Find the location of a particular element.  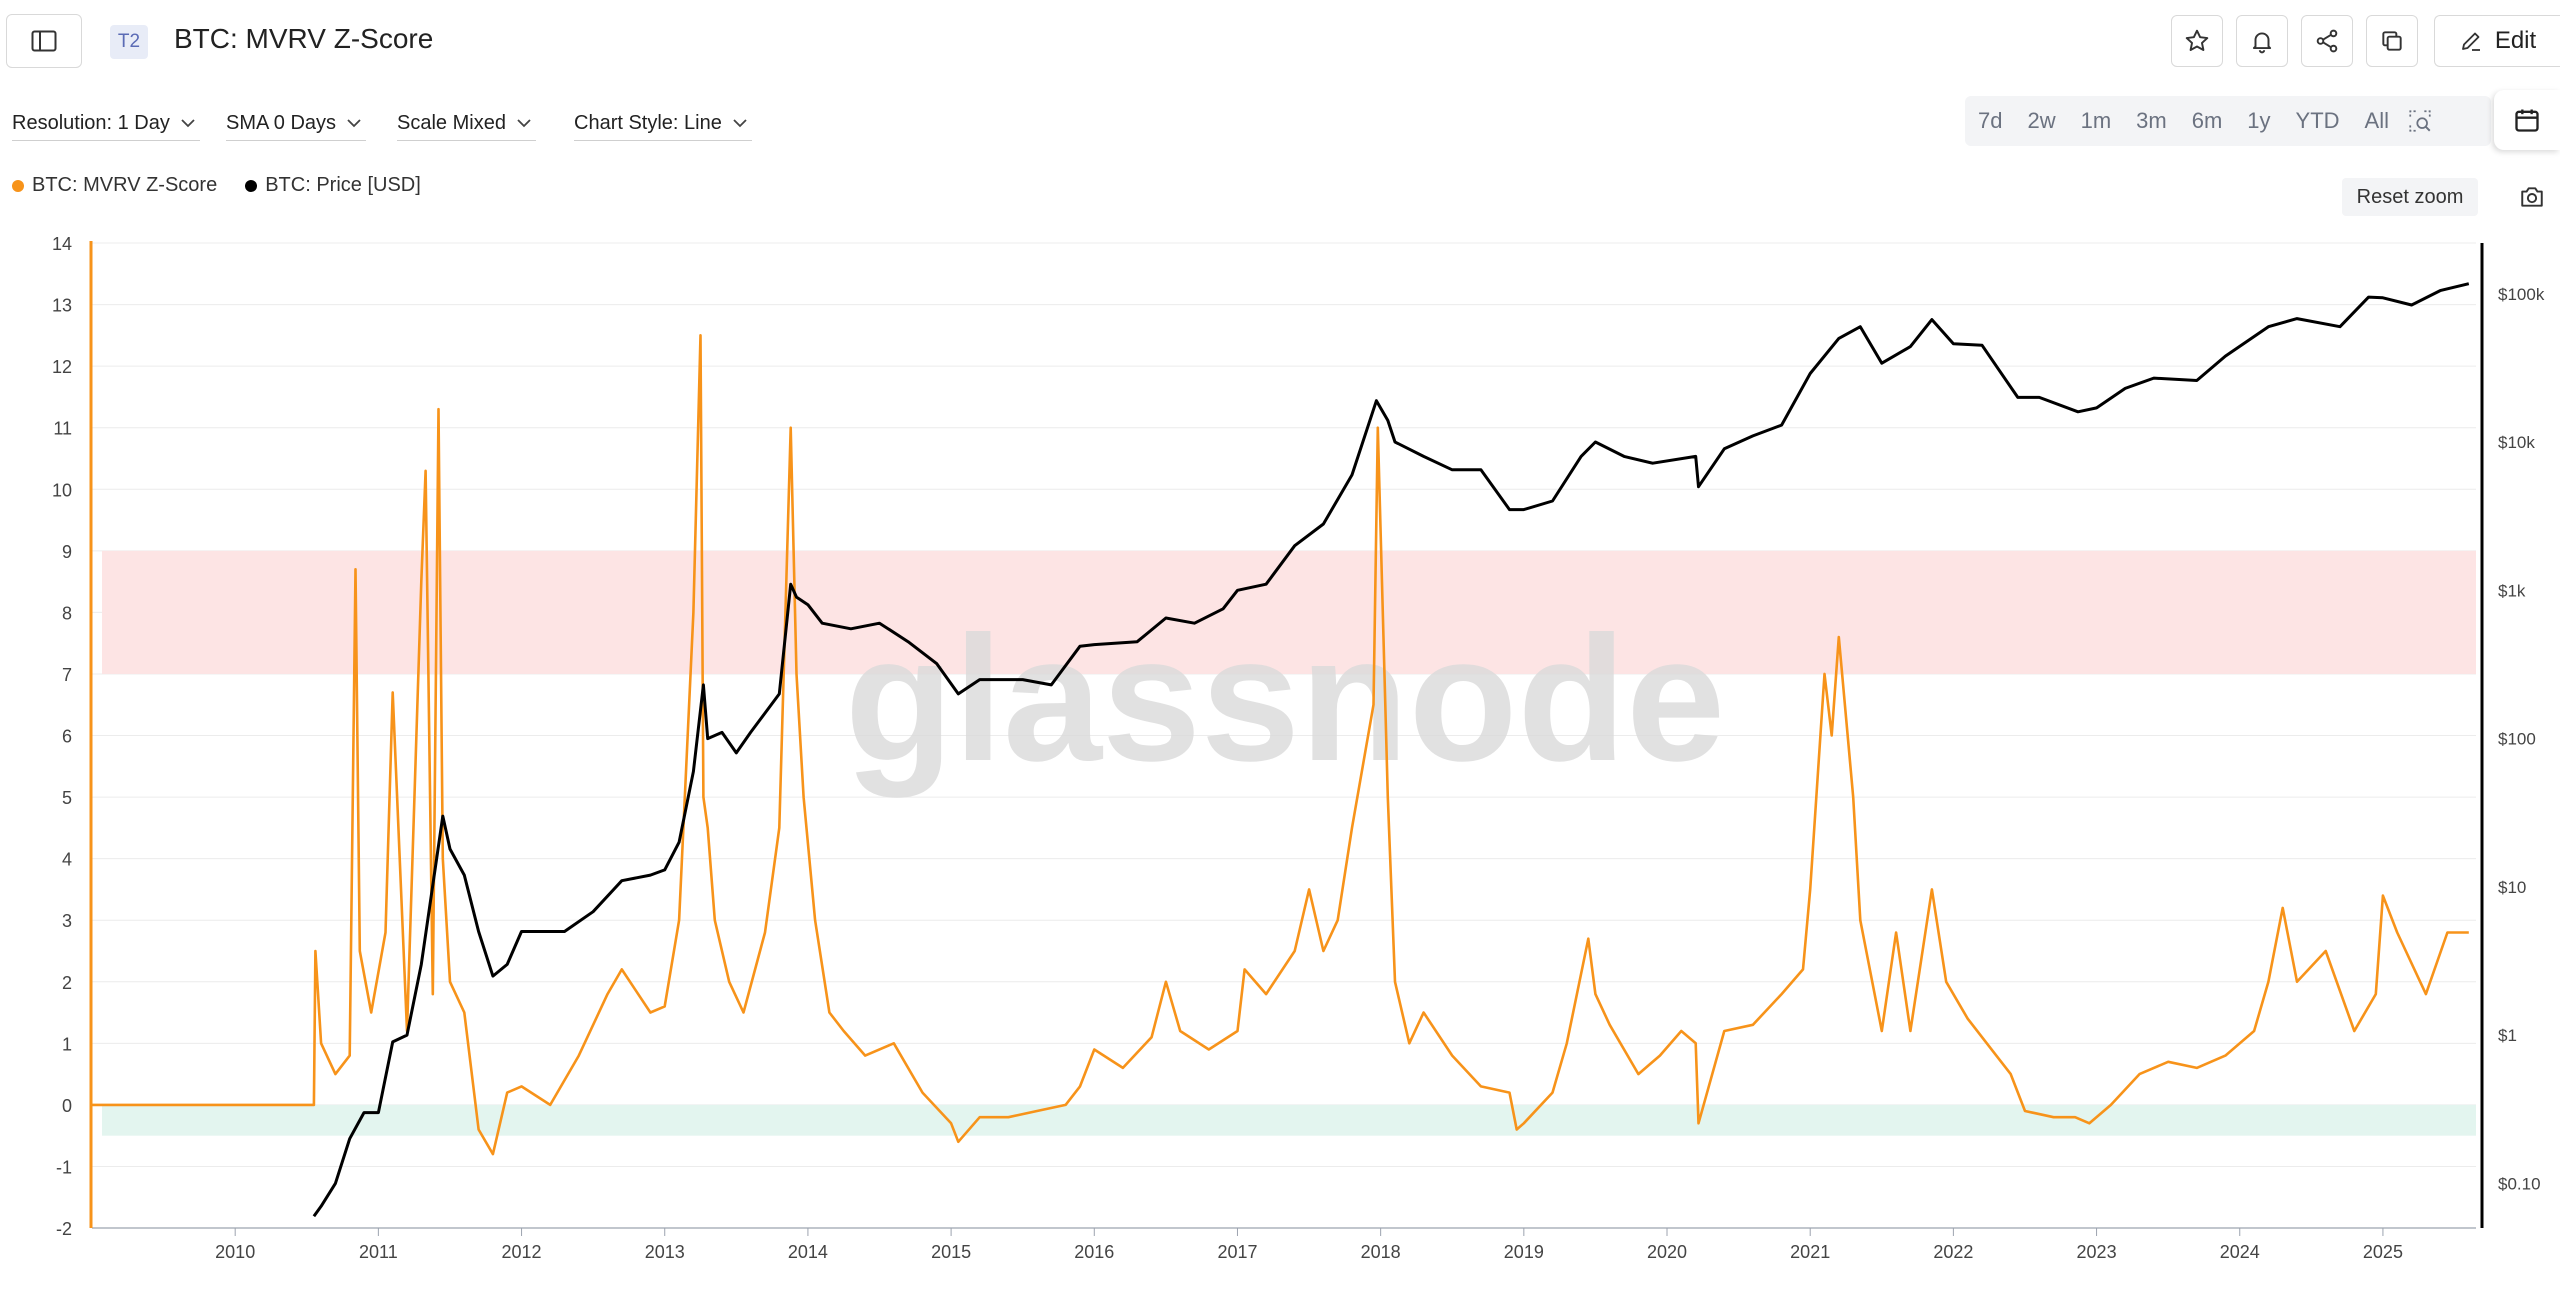

y-left-tick-label: 8 is located at coordinates (67, 613).